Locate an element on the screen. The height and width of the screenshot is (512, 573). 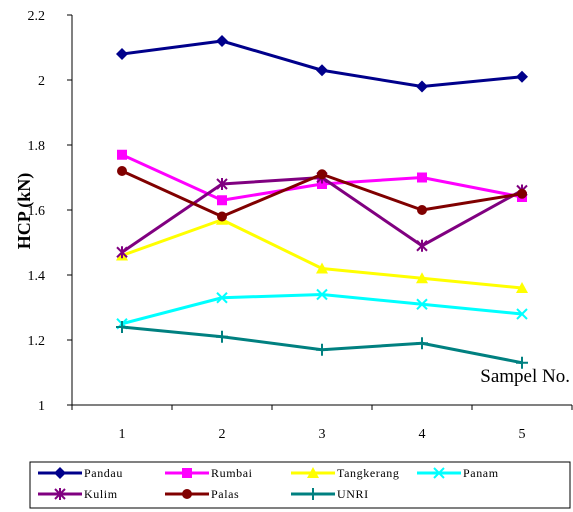
x-tick-label: 5 is located at coordinates (522, 434).